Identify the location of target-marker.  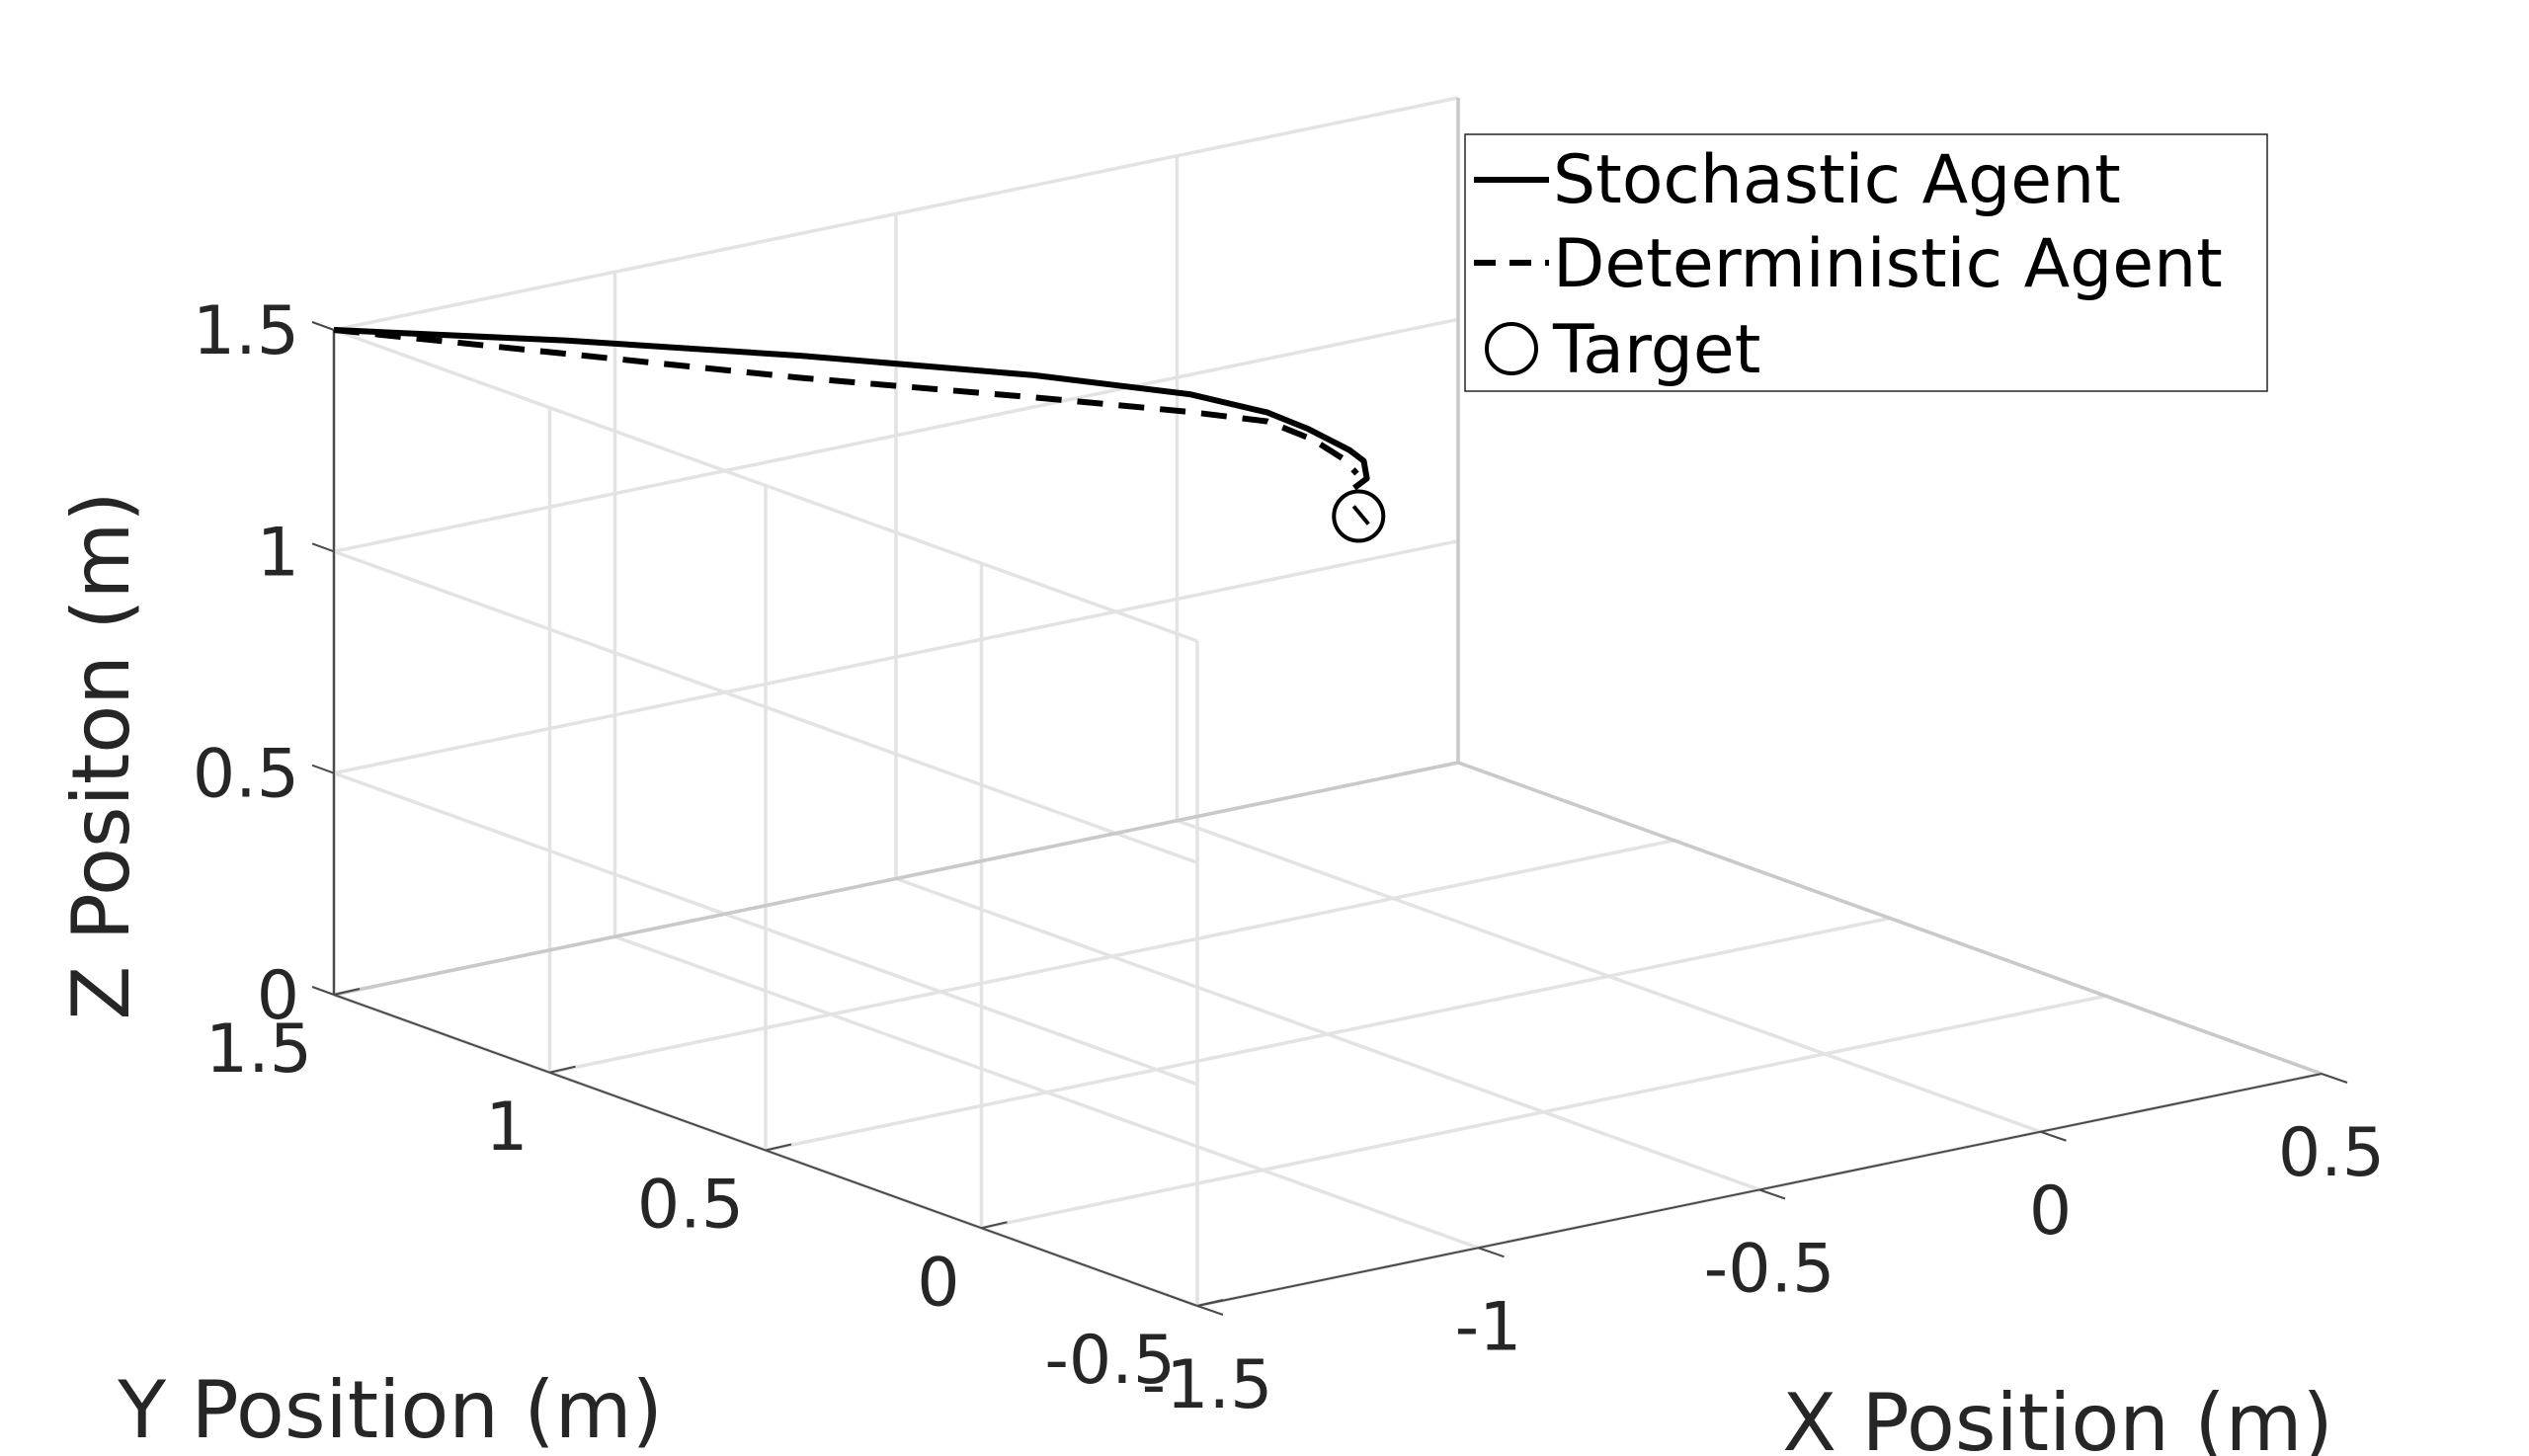
(1359, 516).